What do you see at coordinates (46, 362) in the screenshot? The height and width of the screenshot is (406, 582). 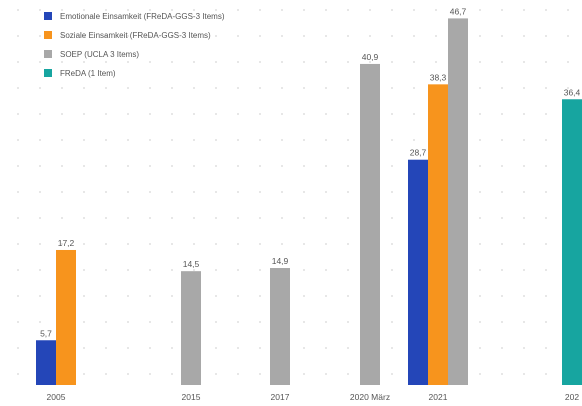 I see `bar` at bounding box center [46, 362].